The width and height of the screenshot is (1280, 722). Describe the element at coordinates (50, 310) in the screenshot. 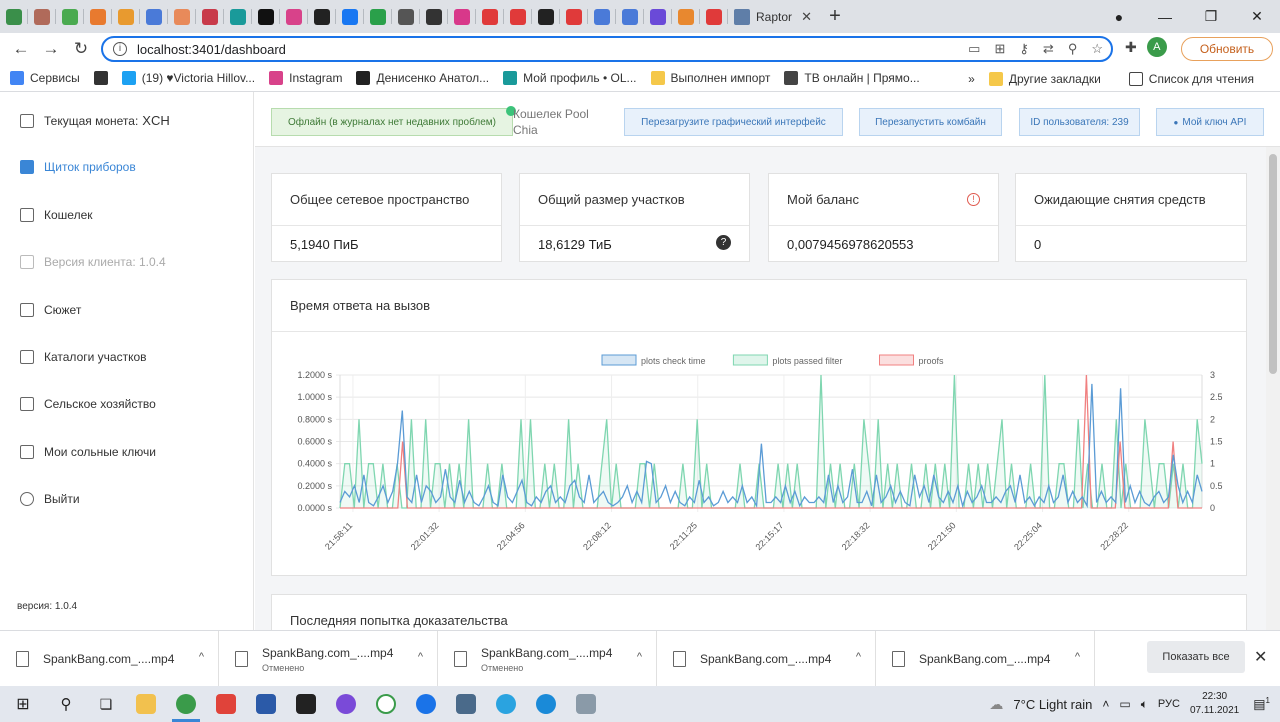

I see `sidebar-item-plot: Сюжет` at that location.